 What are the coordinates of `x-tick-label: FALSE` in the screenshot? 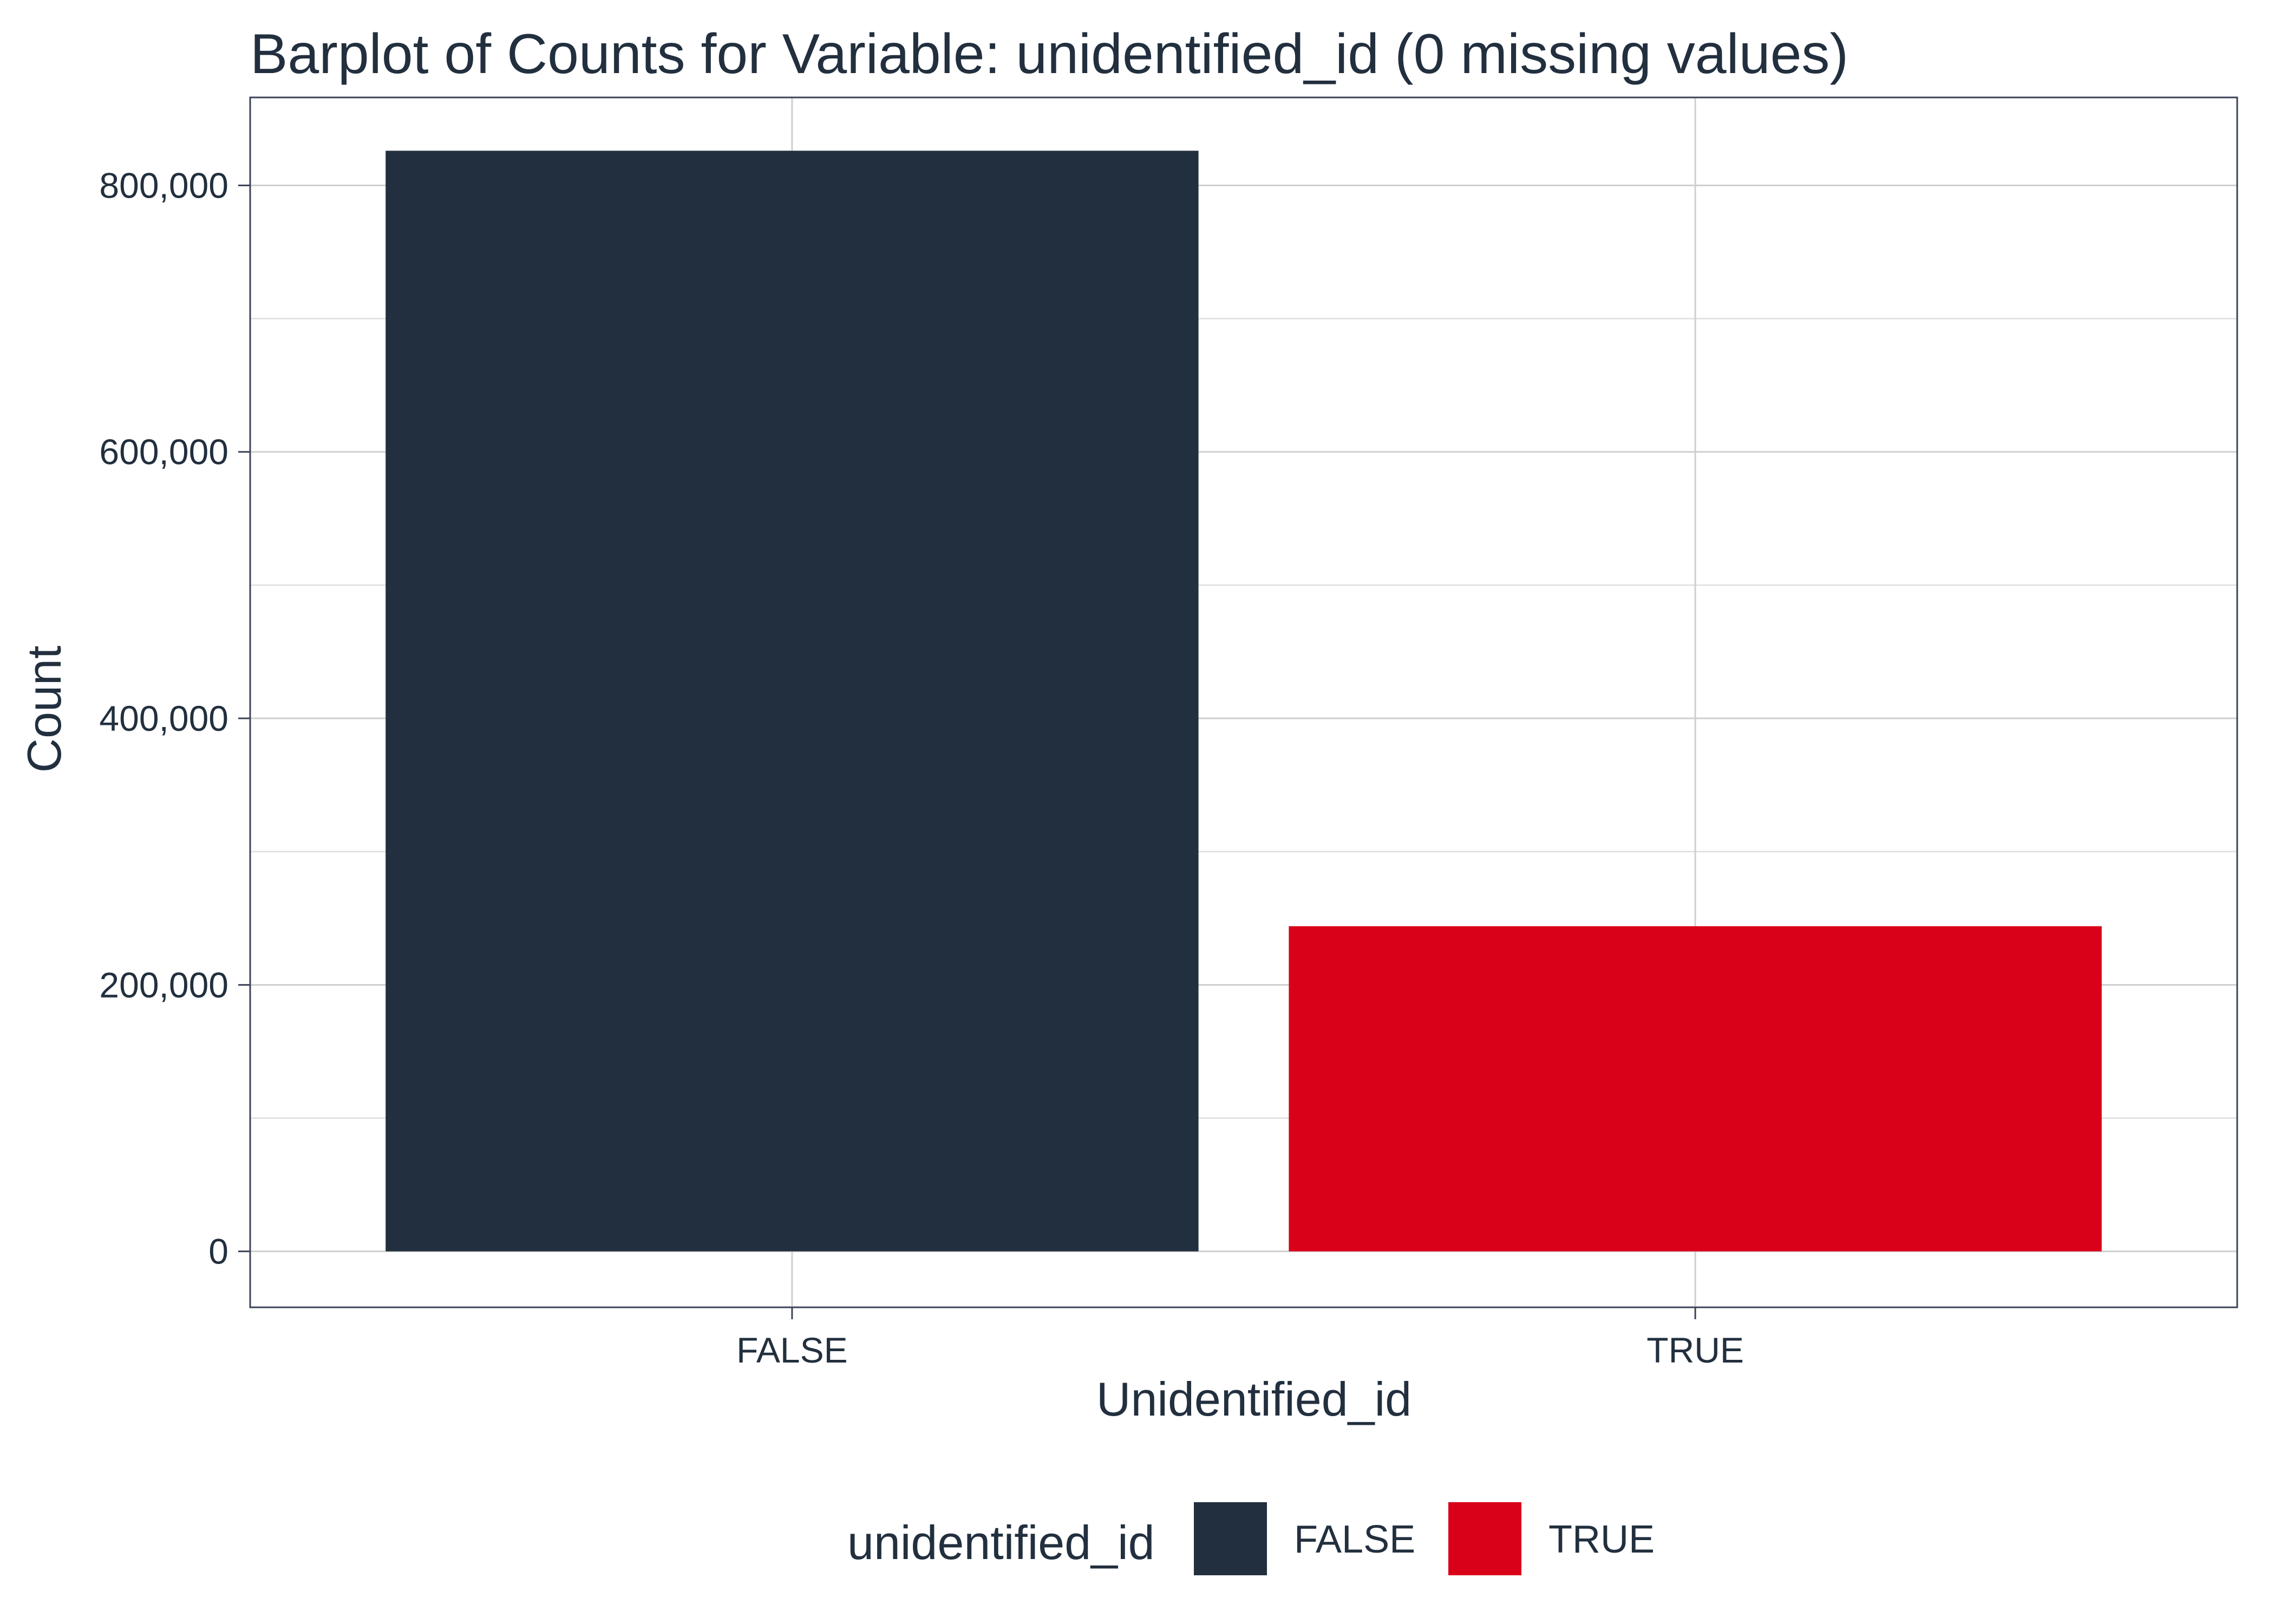 It's located at (791, 1350).